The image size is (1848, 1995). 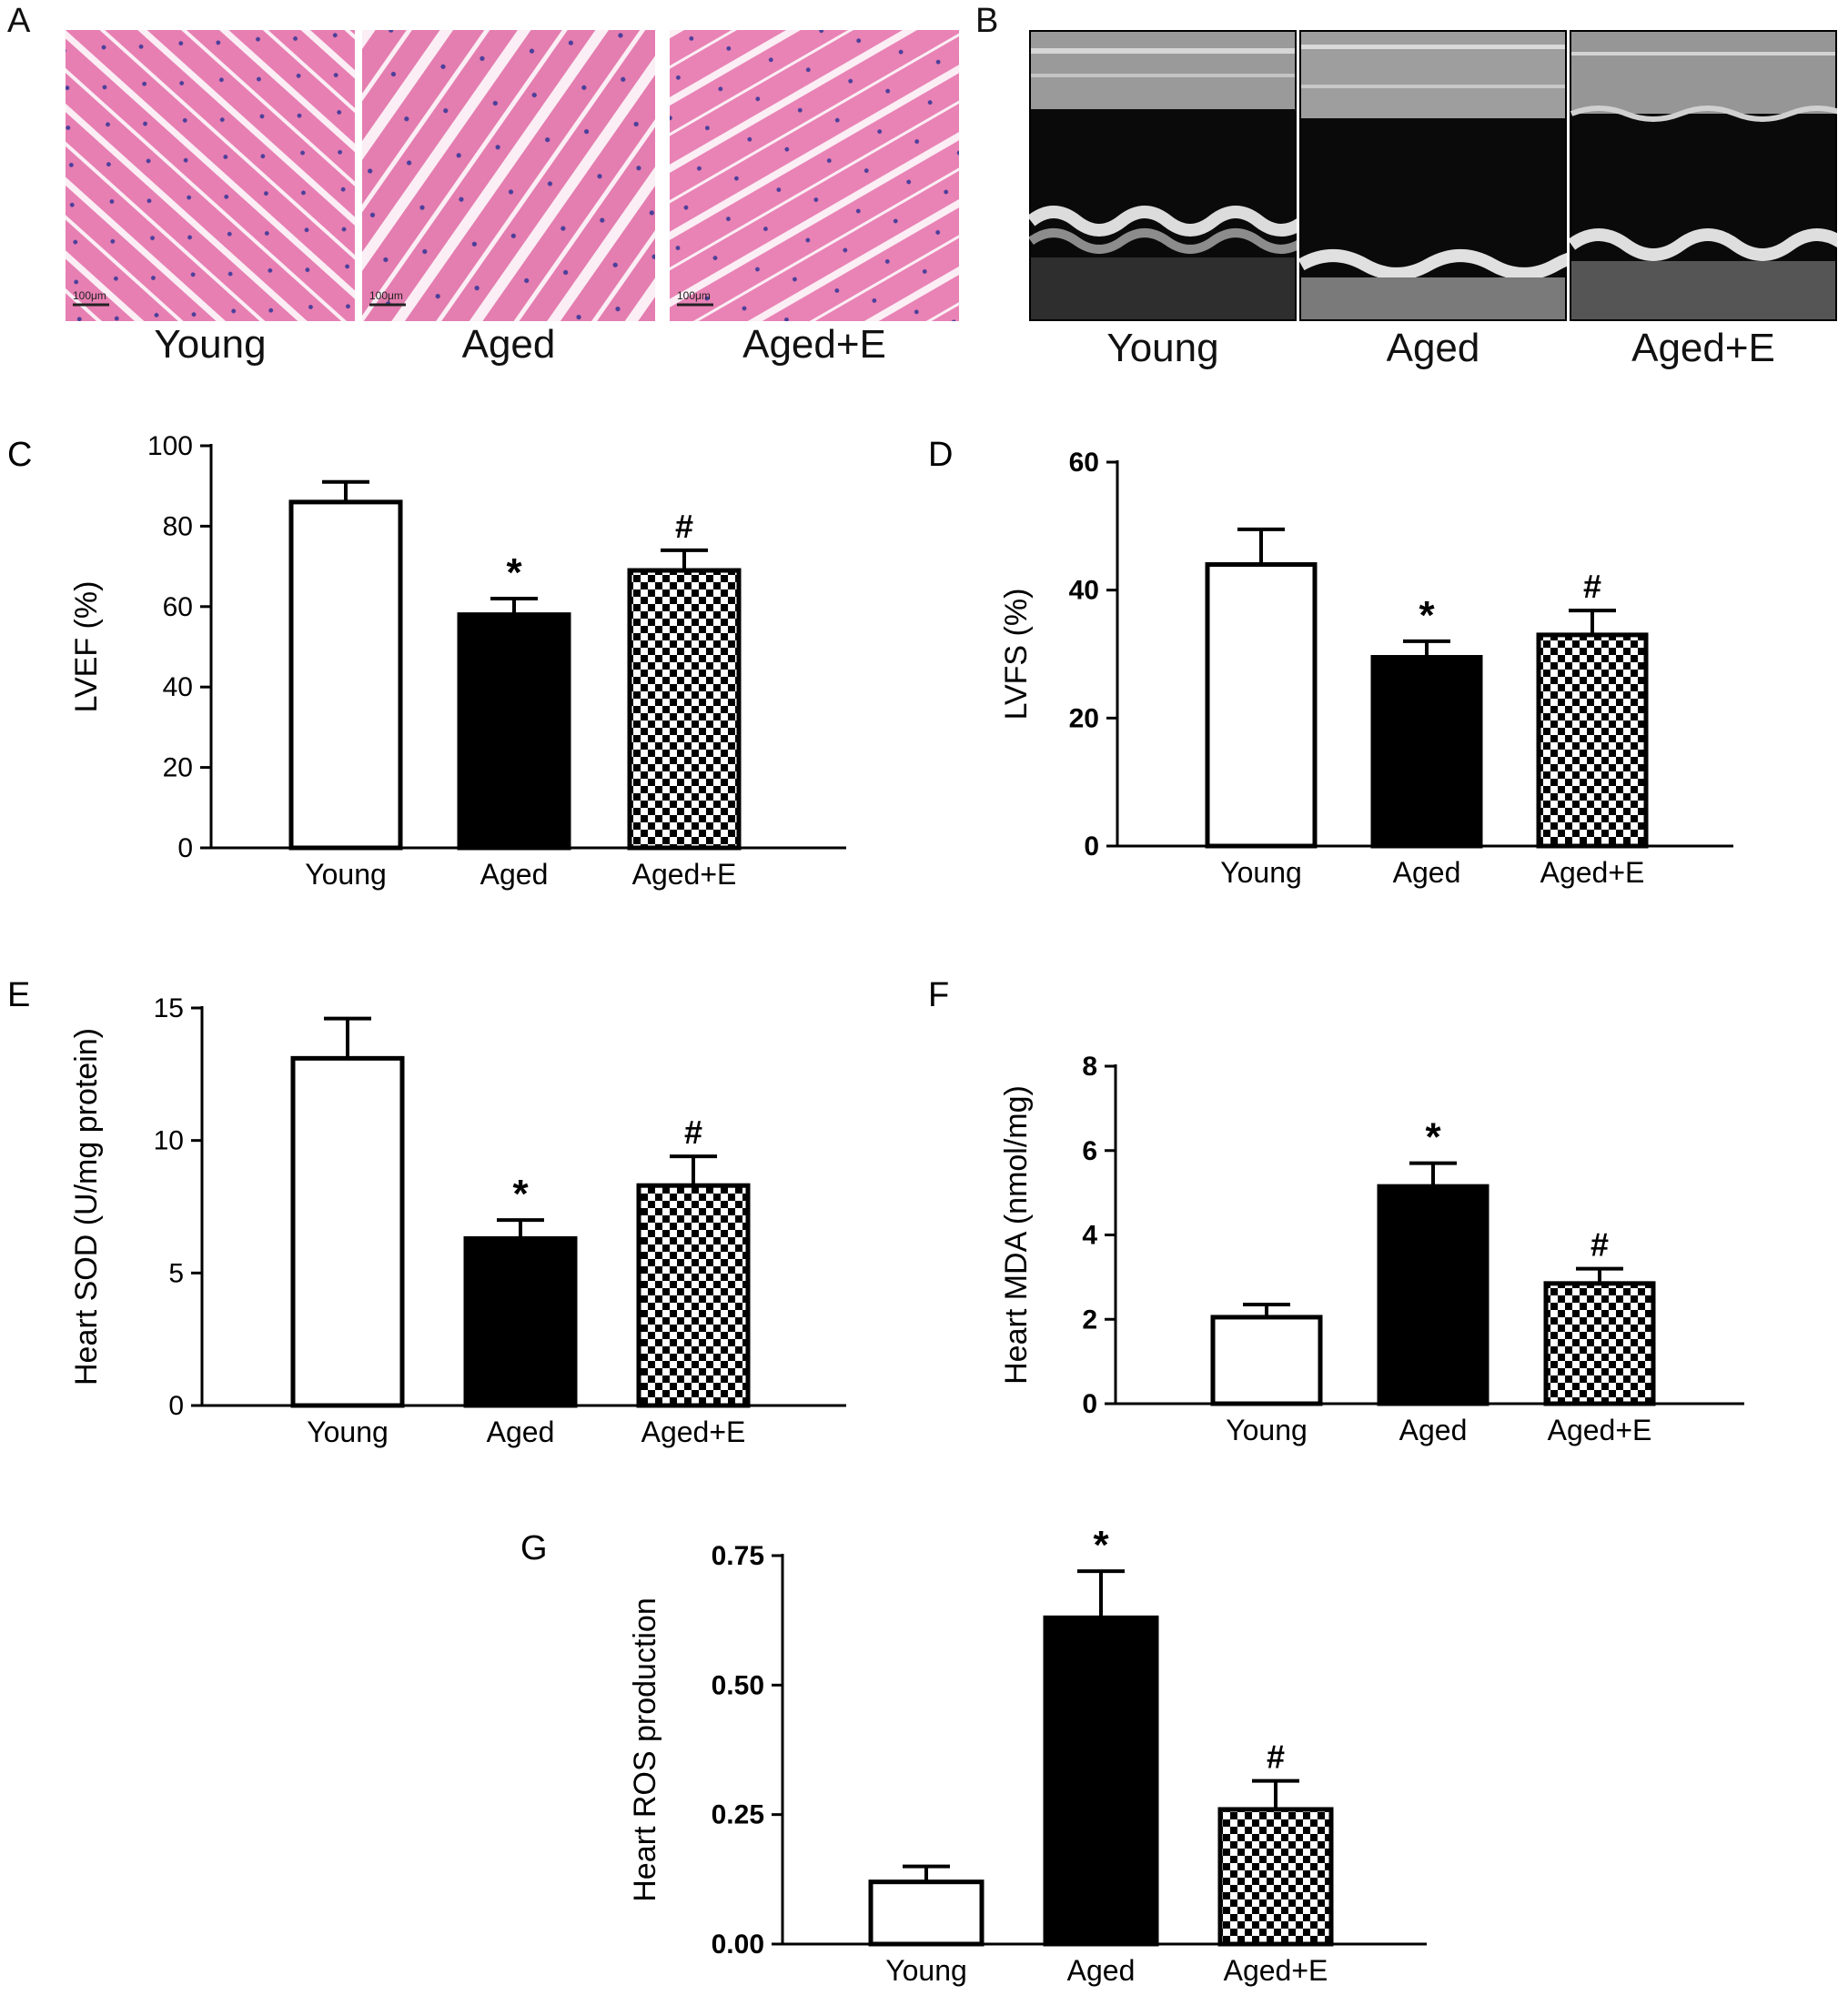 What do you see at coordinates (169, 1008) in the screenshot?
I see `y-tick-label-e: 15` at bounding box center [169, 1008].